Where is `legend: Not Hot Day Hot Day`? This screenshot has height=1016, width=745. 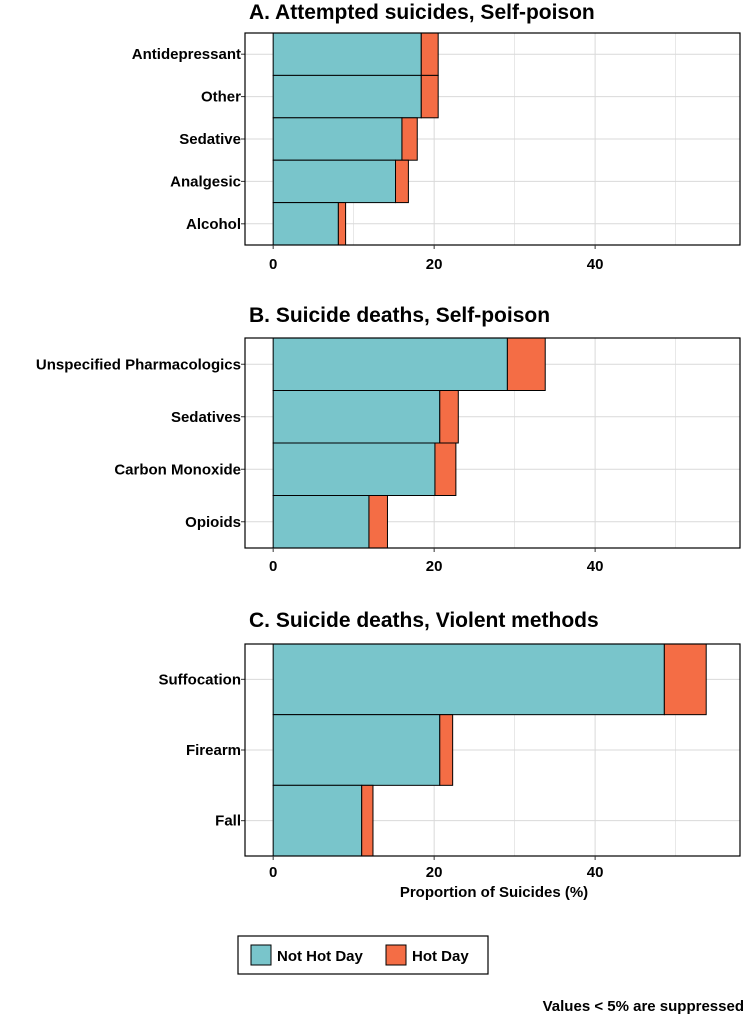
legend: Not Hot Day Hot Day is located at coordinates (363, 955).